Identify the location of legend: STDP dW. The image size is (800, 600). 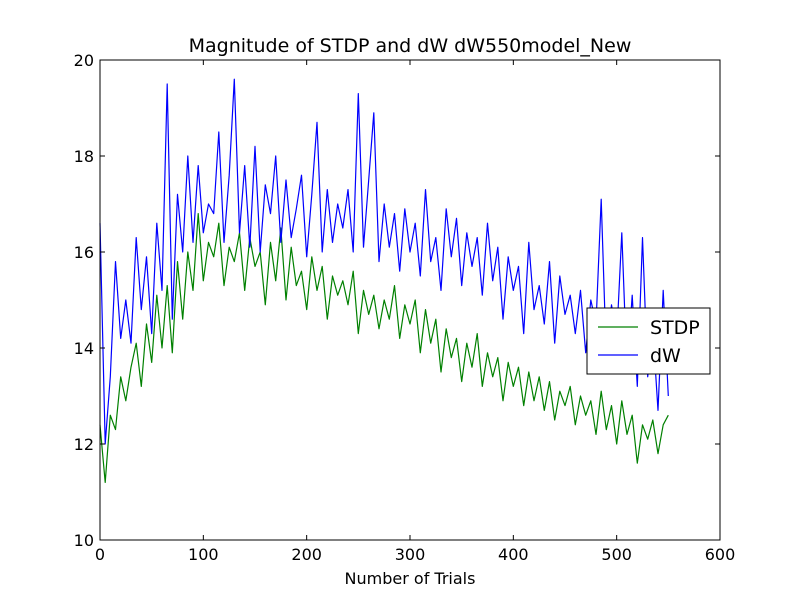
(648, 341).